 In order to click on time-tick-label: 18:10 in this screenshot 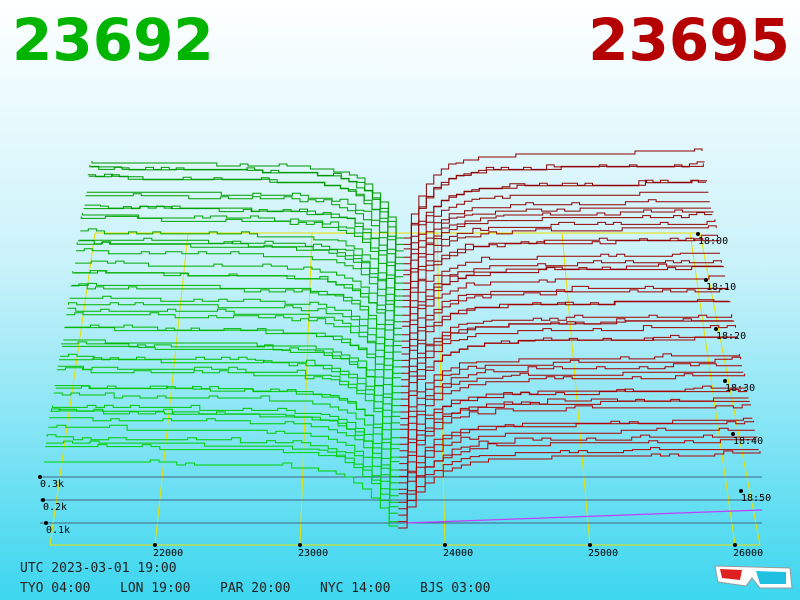, I will do `click(721, 287)`.